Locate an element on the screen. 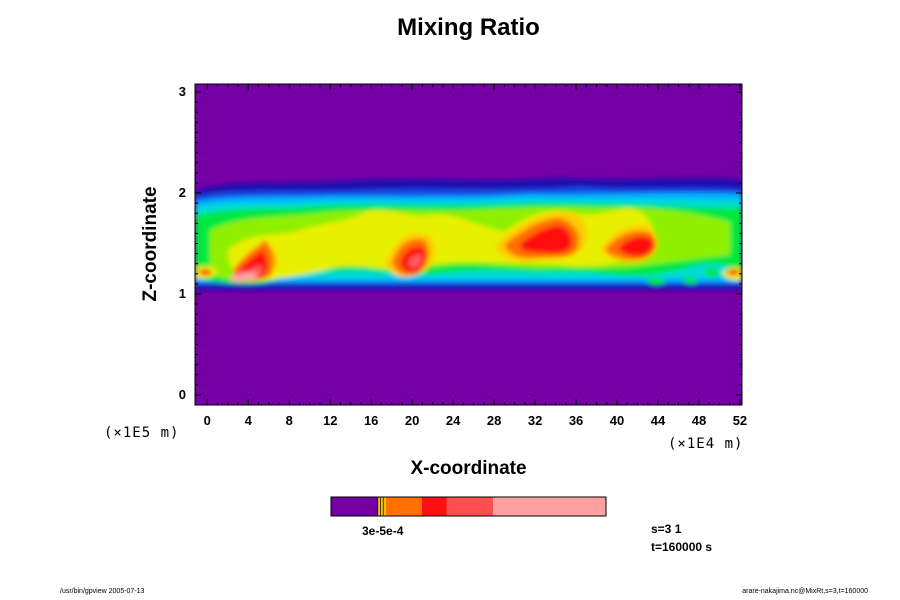  colorbar-frame is located at coordinates (468, 506).